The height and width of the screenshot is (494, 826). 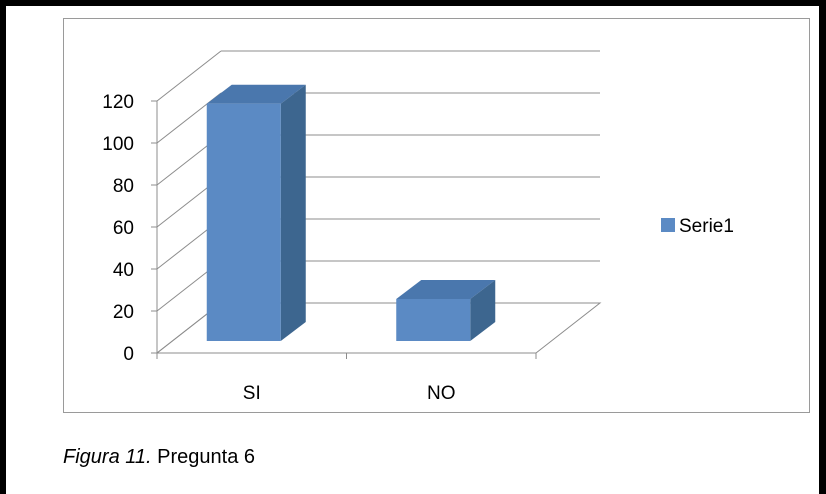 What do you see at coordinates (256, 94) in the screenshot?
I see `bar-top-si` at bounding box center [256, 94].